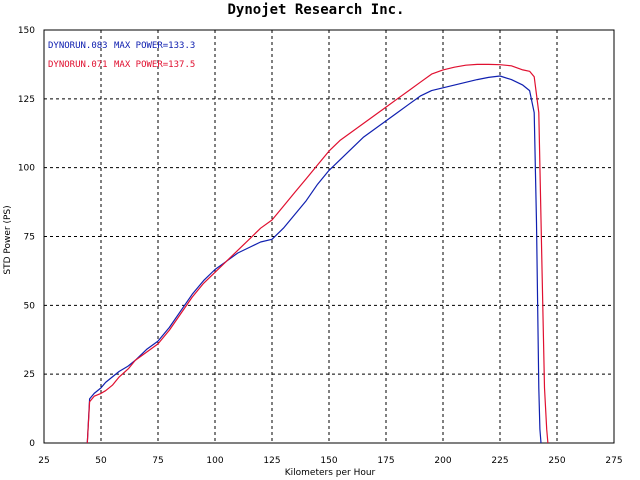 This screenshot has height=480, width=640. I want to click on x-tick-label: 175, so click(385, 461).